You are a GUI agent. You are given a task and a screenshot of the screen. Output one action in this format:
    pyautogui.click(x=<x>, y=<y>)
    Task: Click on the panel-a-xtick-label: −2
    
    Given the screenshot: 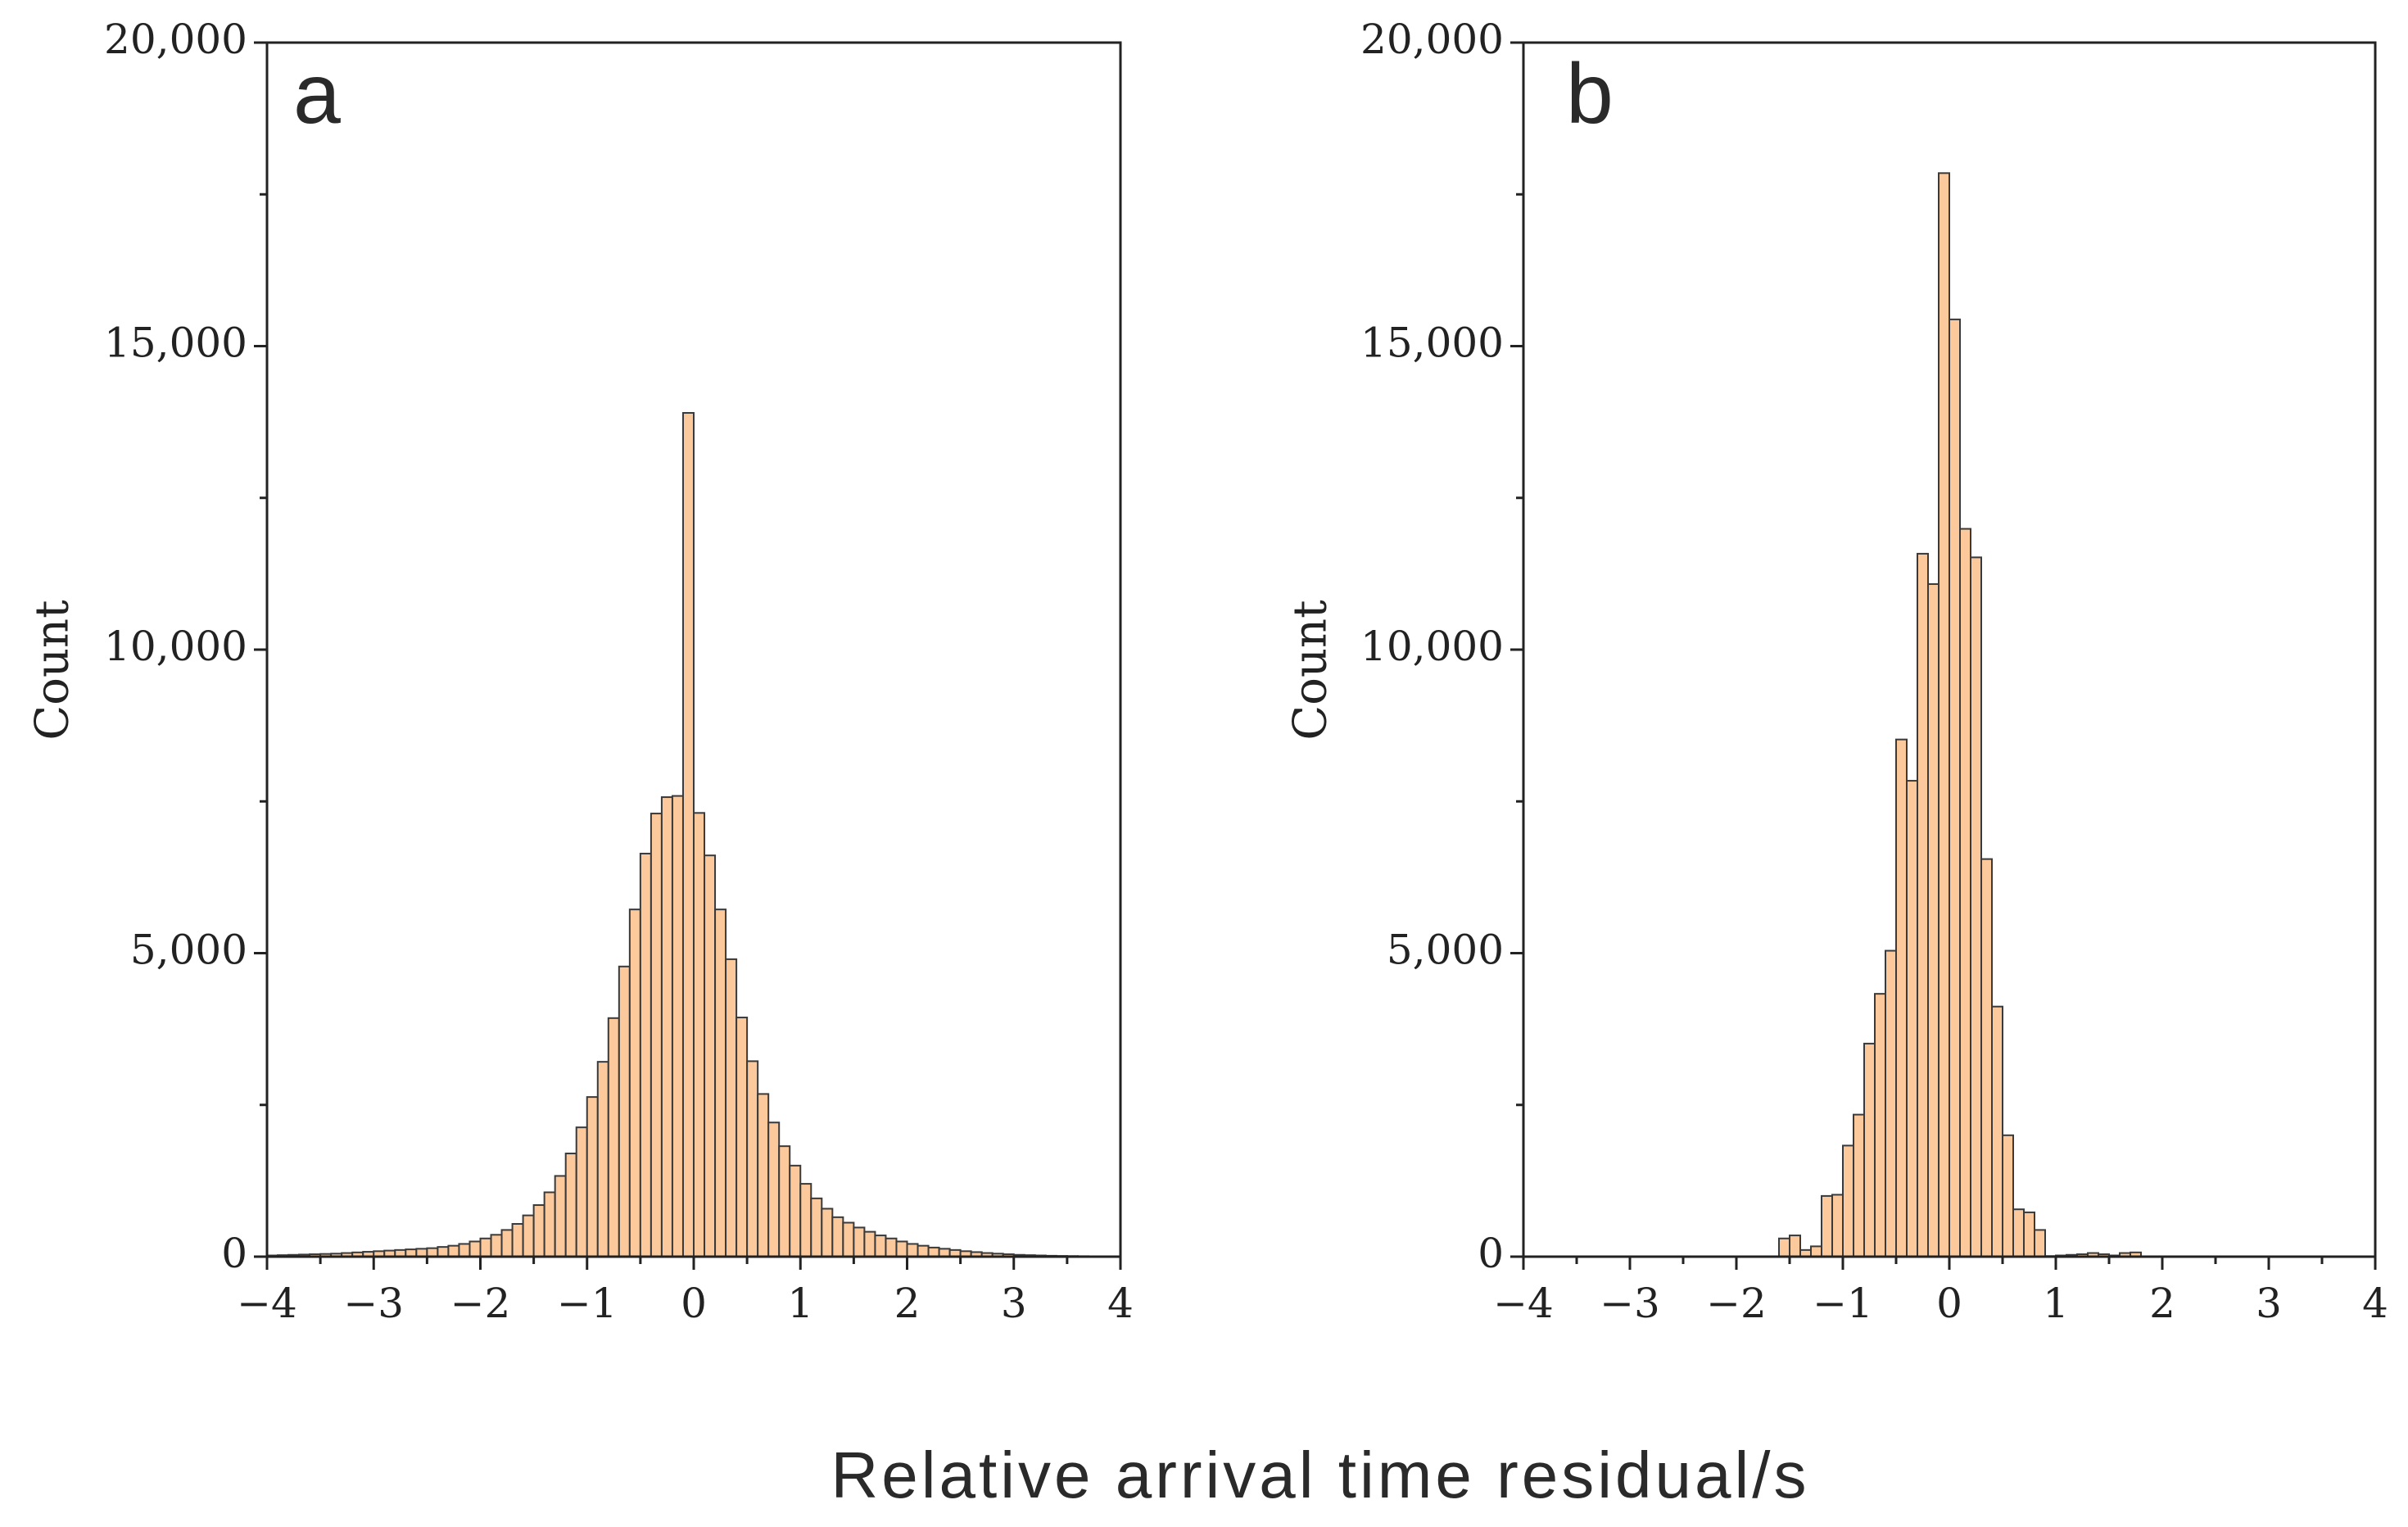 What is the action you would take?
    pyautogui.click(x=480, y=1303)
    